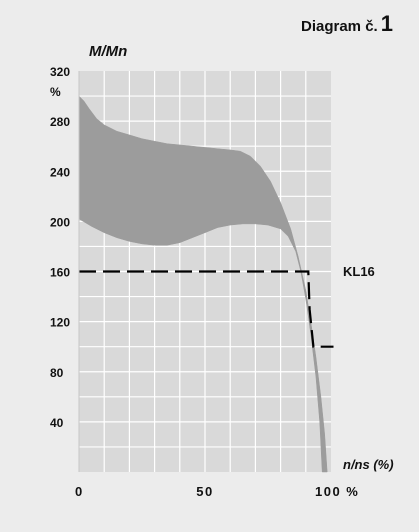  Describe the element at coordinates (57, 423) in the screenshot. I see `y-tick-label: 40` at that location.